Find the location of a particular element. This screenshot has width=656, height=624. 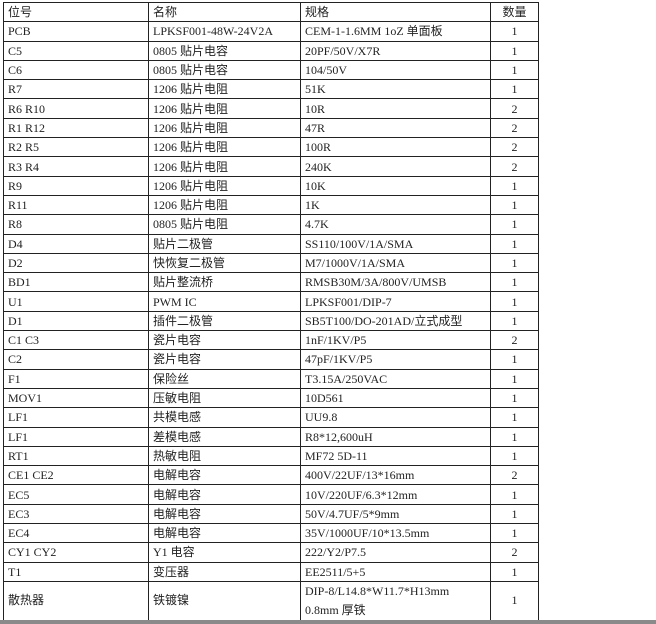

cell-name: 热敏电阻 is located at coordinates (224, 456).